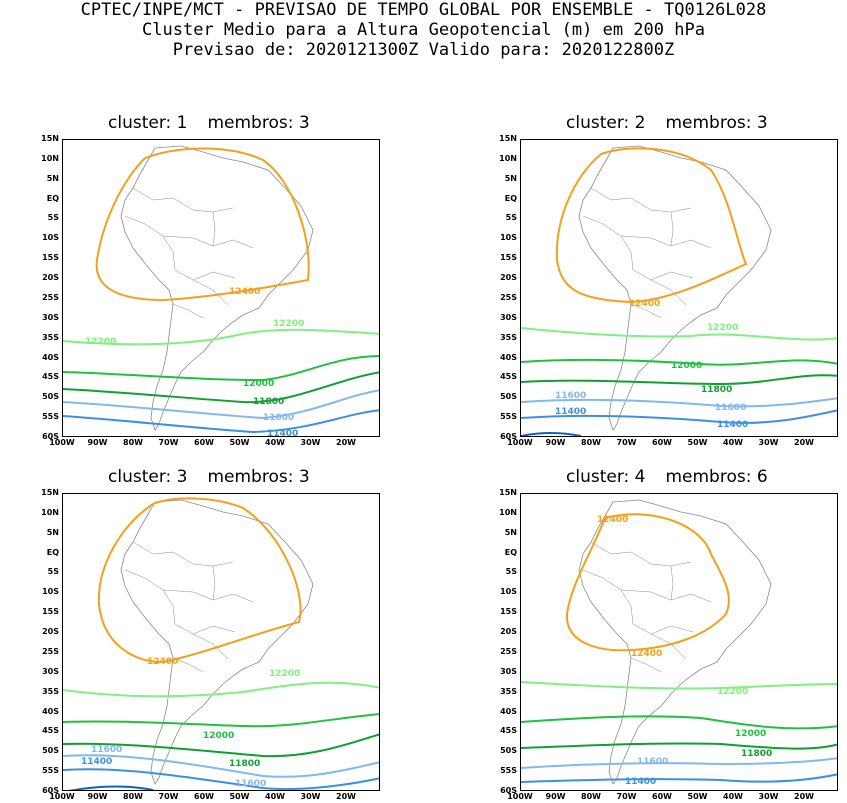 The width and height of the screenshot is (847, 803). Describe the element at coordinates (50, 651) in the screenshot. I see `lat-tick-label: 25S` at that location.